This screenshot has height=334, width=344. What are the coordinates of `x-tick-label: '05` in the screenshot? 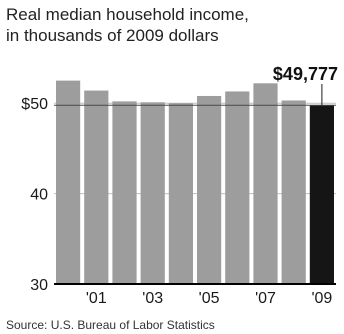 It's located at (209, 298).